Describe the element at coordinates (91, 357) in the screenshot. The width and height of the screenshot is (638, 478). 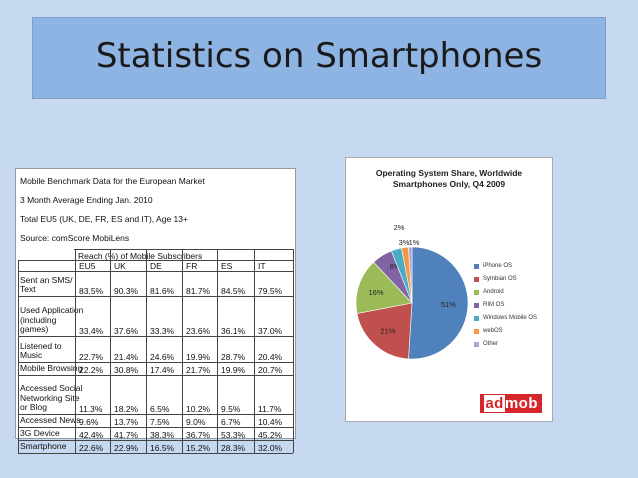
I see `table-cell: 22.7%` at that location.